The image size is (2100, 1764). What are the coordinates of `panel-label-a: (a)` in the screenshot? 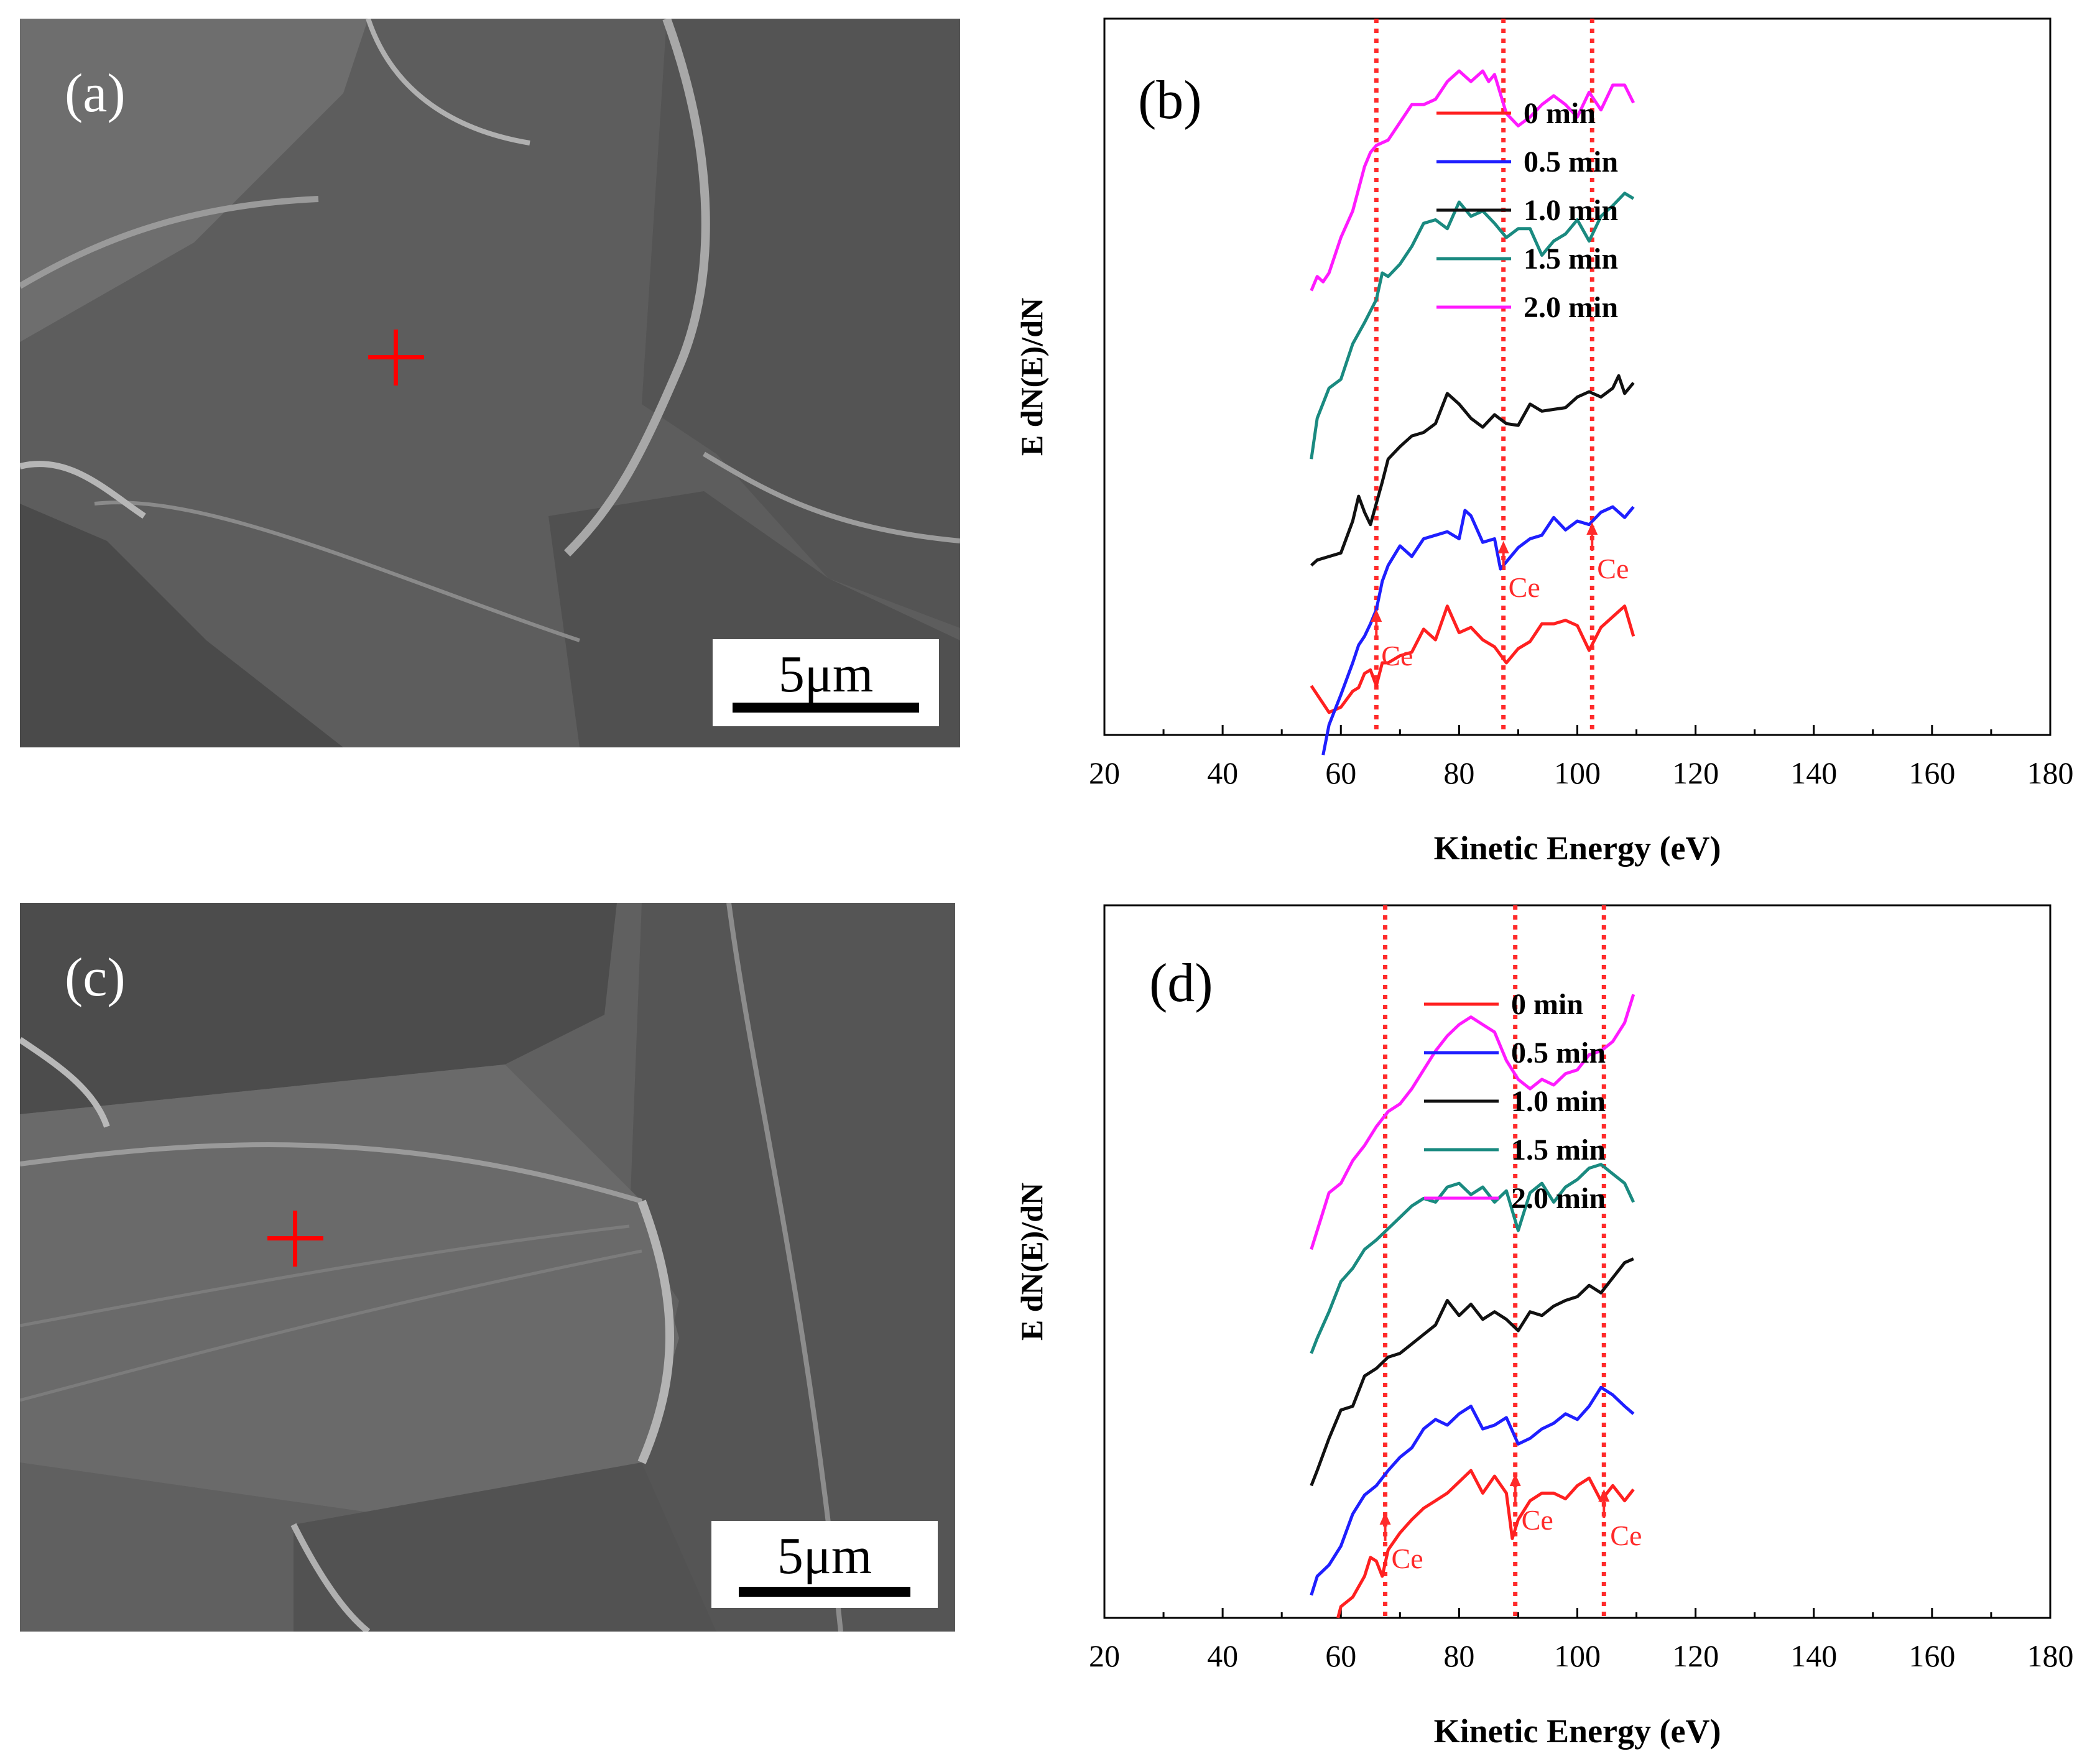 It's located at (95, 93).